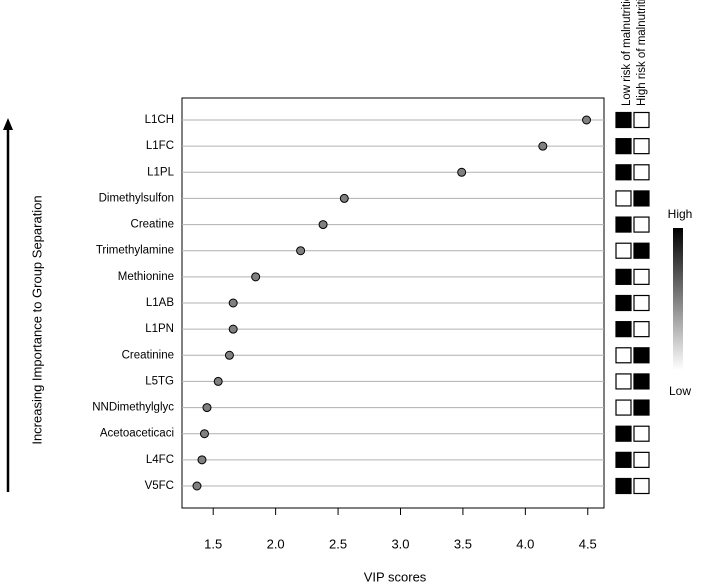 The width and height of the screenshot is (714, 586). I want to click on y-tick-label: L1CH, so click(159, 120).